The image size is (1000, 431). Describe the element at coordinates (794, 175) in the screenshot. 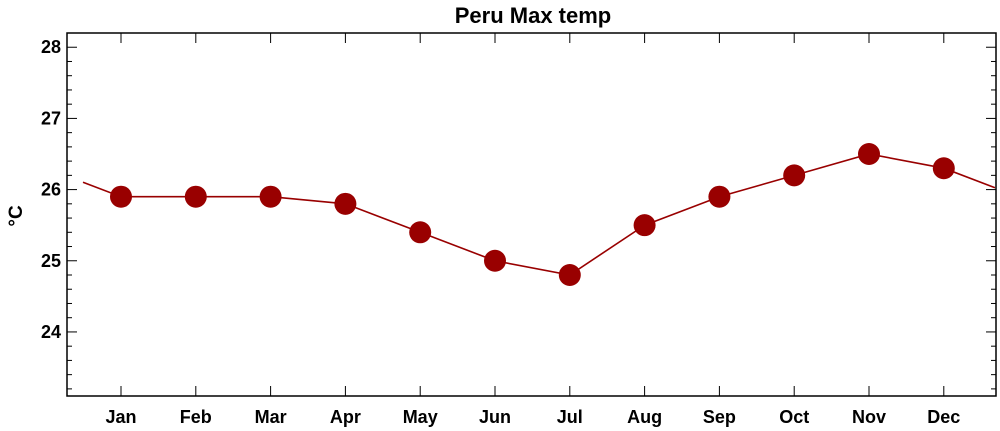

I see `data-point-oct` at that location.